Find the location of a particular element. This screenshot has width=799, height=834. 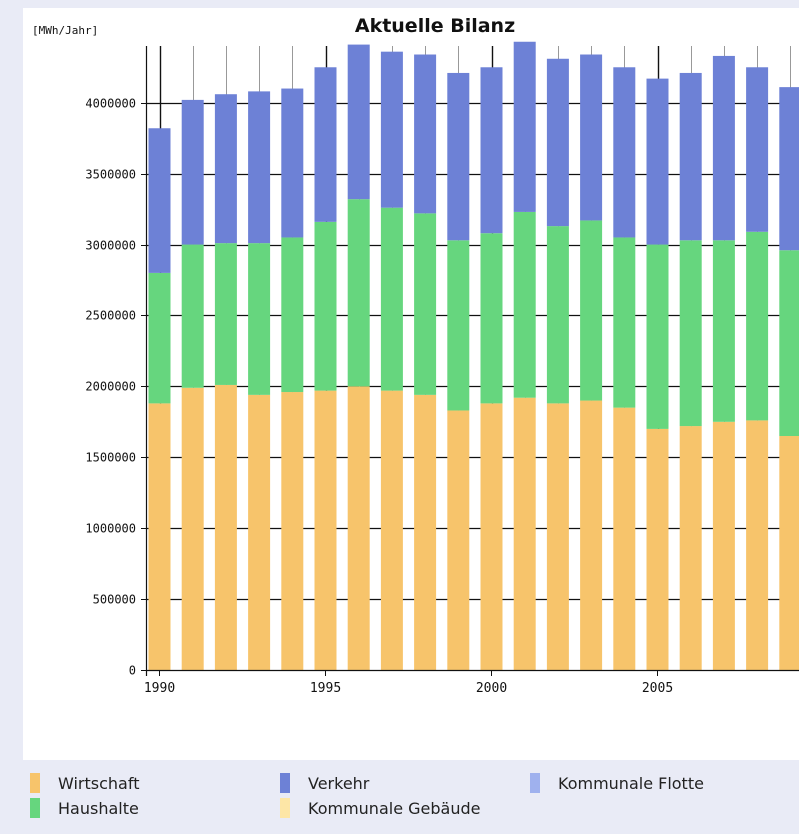

legend-swatch-kommunale-flotte is located at coordinates (535, 783).